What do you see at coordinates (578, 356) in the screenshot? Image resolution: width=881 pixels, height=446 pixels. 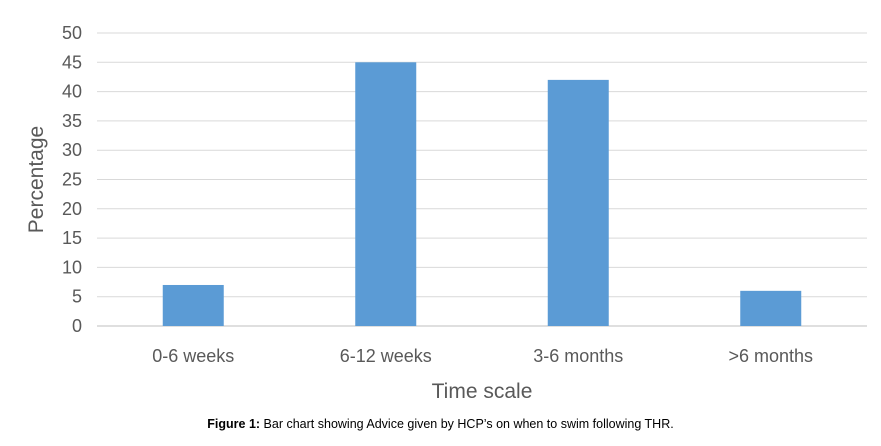 I see `x-tick-label: 3-6 months` at bounding box center [578, 356].